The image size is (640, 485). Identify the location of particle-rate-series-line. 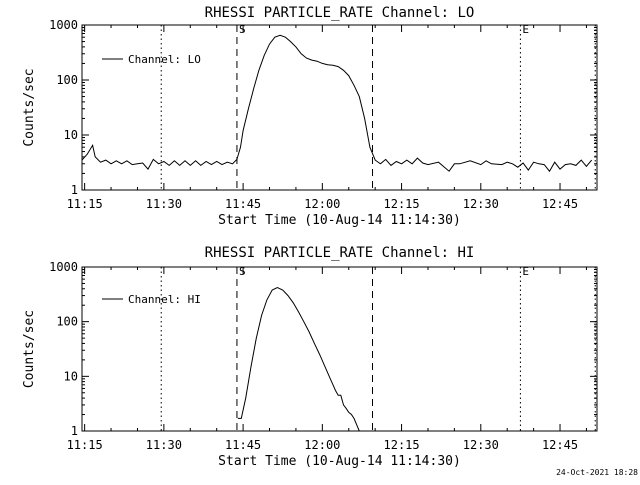
(298, 359).